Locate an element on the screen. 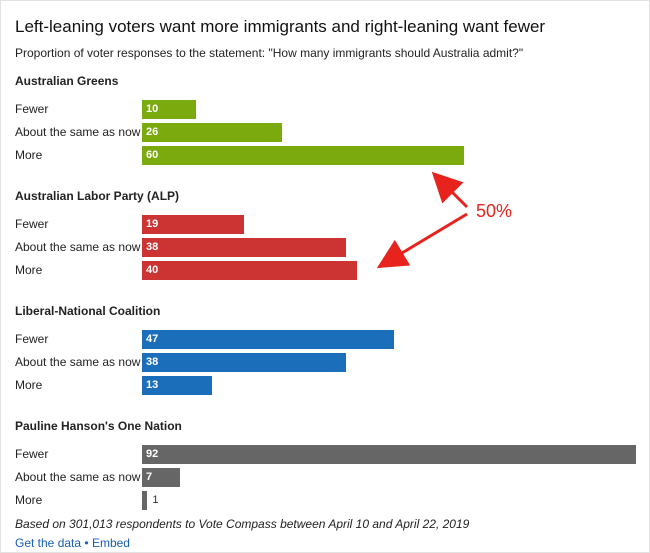 The image size is (650, 553). bar-value-label: 1 is located at coordinates (155, 500).